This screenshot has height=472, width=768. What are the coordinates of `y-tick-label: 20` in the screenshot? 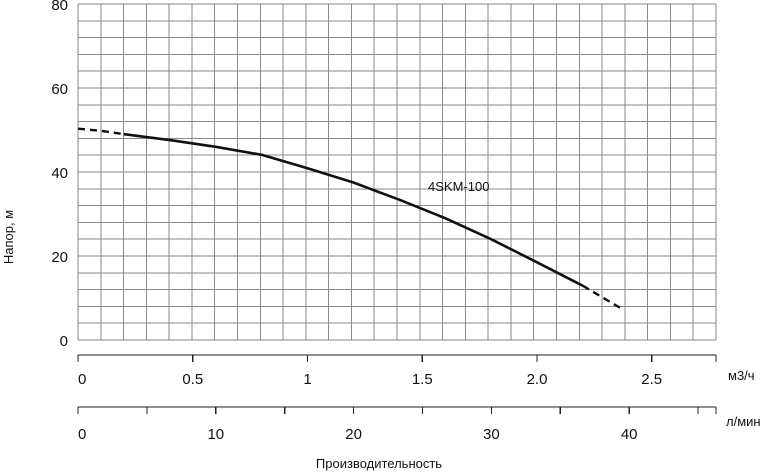 It's located at (59, 257).